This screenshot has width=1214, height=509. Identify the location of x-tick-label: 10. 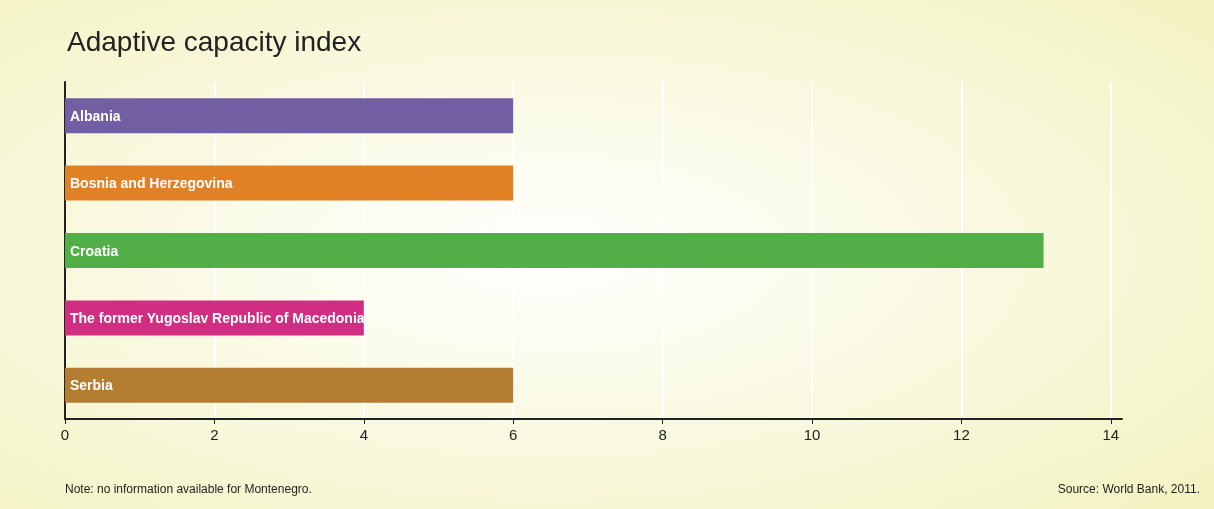
(812, 434).